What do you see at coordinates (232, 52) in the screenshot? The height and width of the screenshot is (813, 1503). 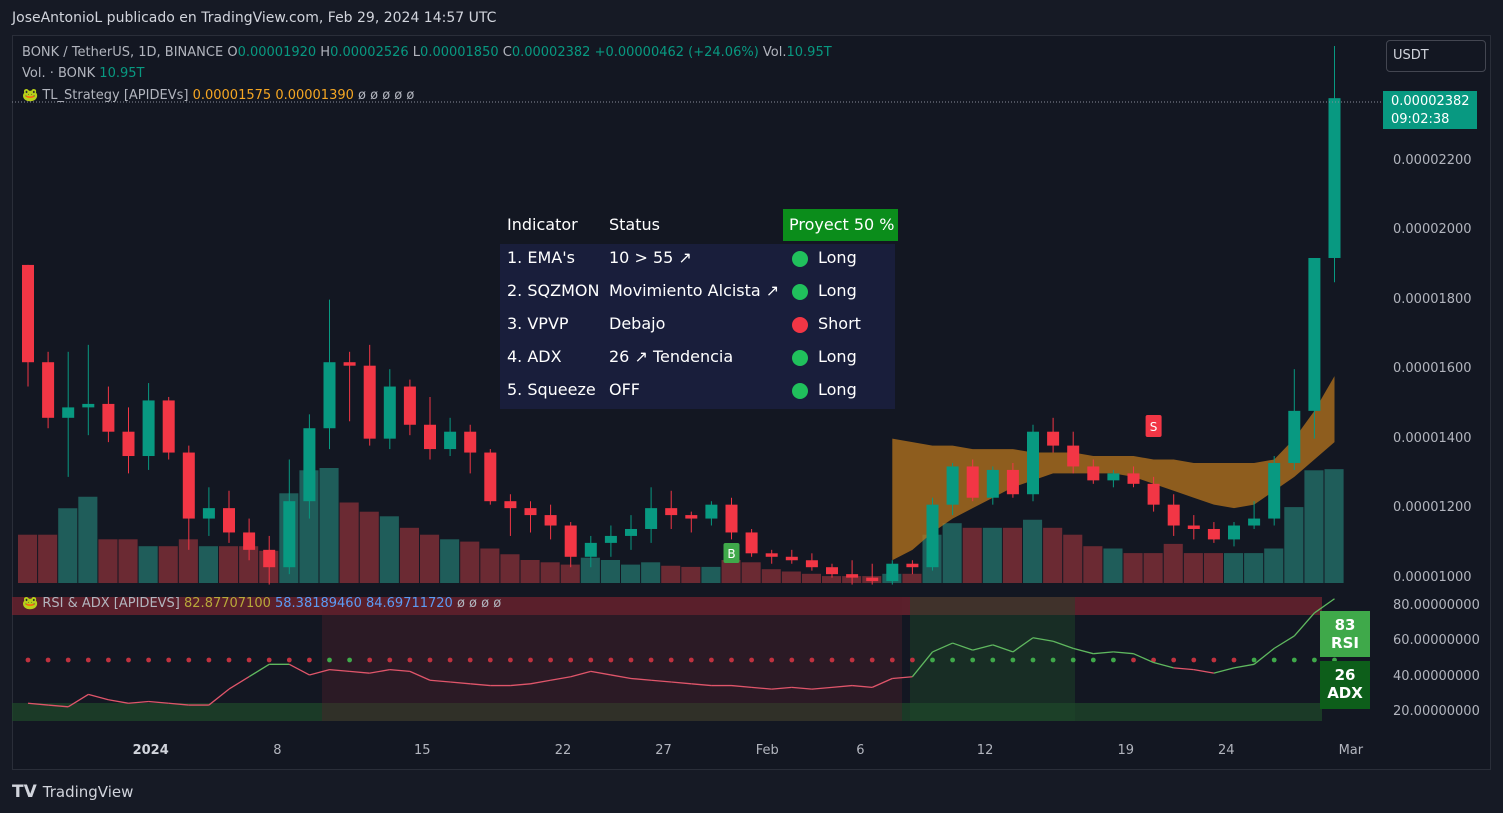 I see `open-label: O` at bounding box center [232, 52].